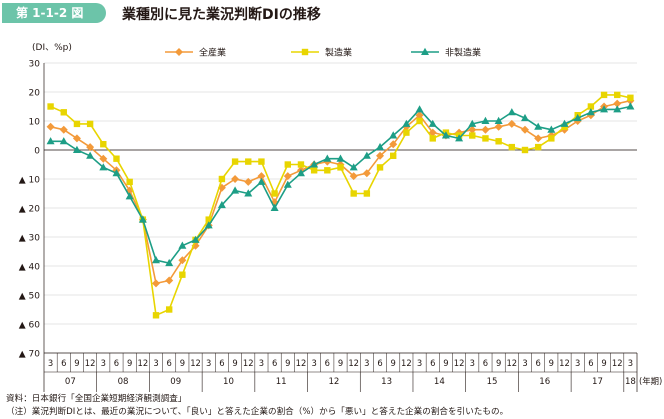 This screenshot has width=664, height=419. What do you see at coordinates (597, 382) in the screenshot?
I see `year-label: 17` at bounding box center [597, 382].